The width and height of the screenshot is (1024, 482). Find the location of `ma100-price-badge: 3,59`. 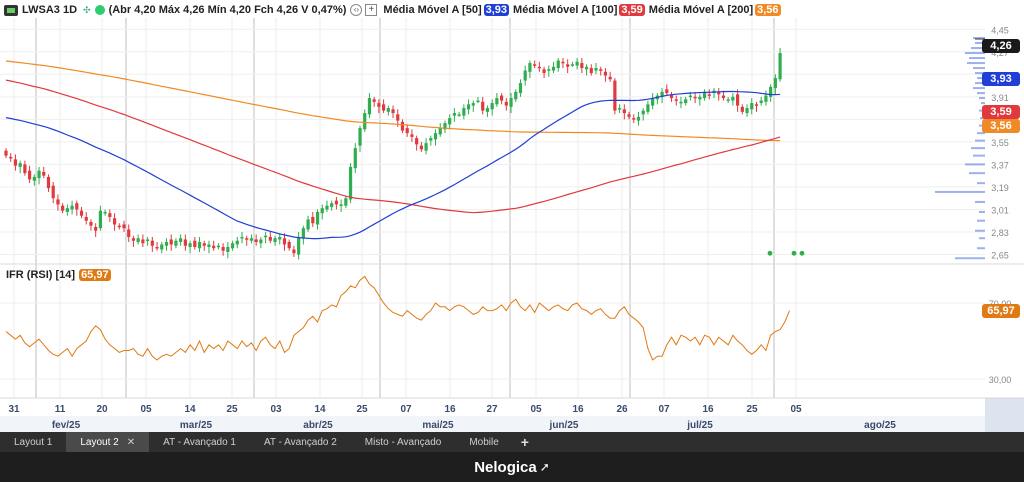

ma100-price-badge: 3,59 is located at coordinates (1001, 112).